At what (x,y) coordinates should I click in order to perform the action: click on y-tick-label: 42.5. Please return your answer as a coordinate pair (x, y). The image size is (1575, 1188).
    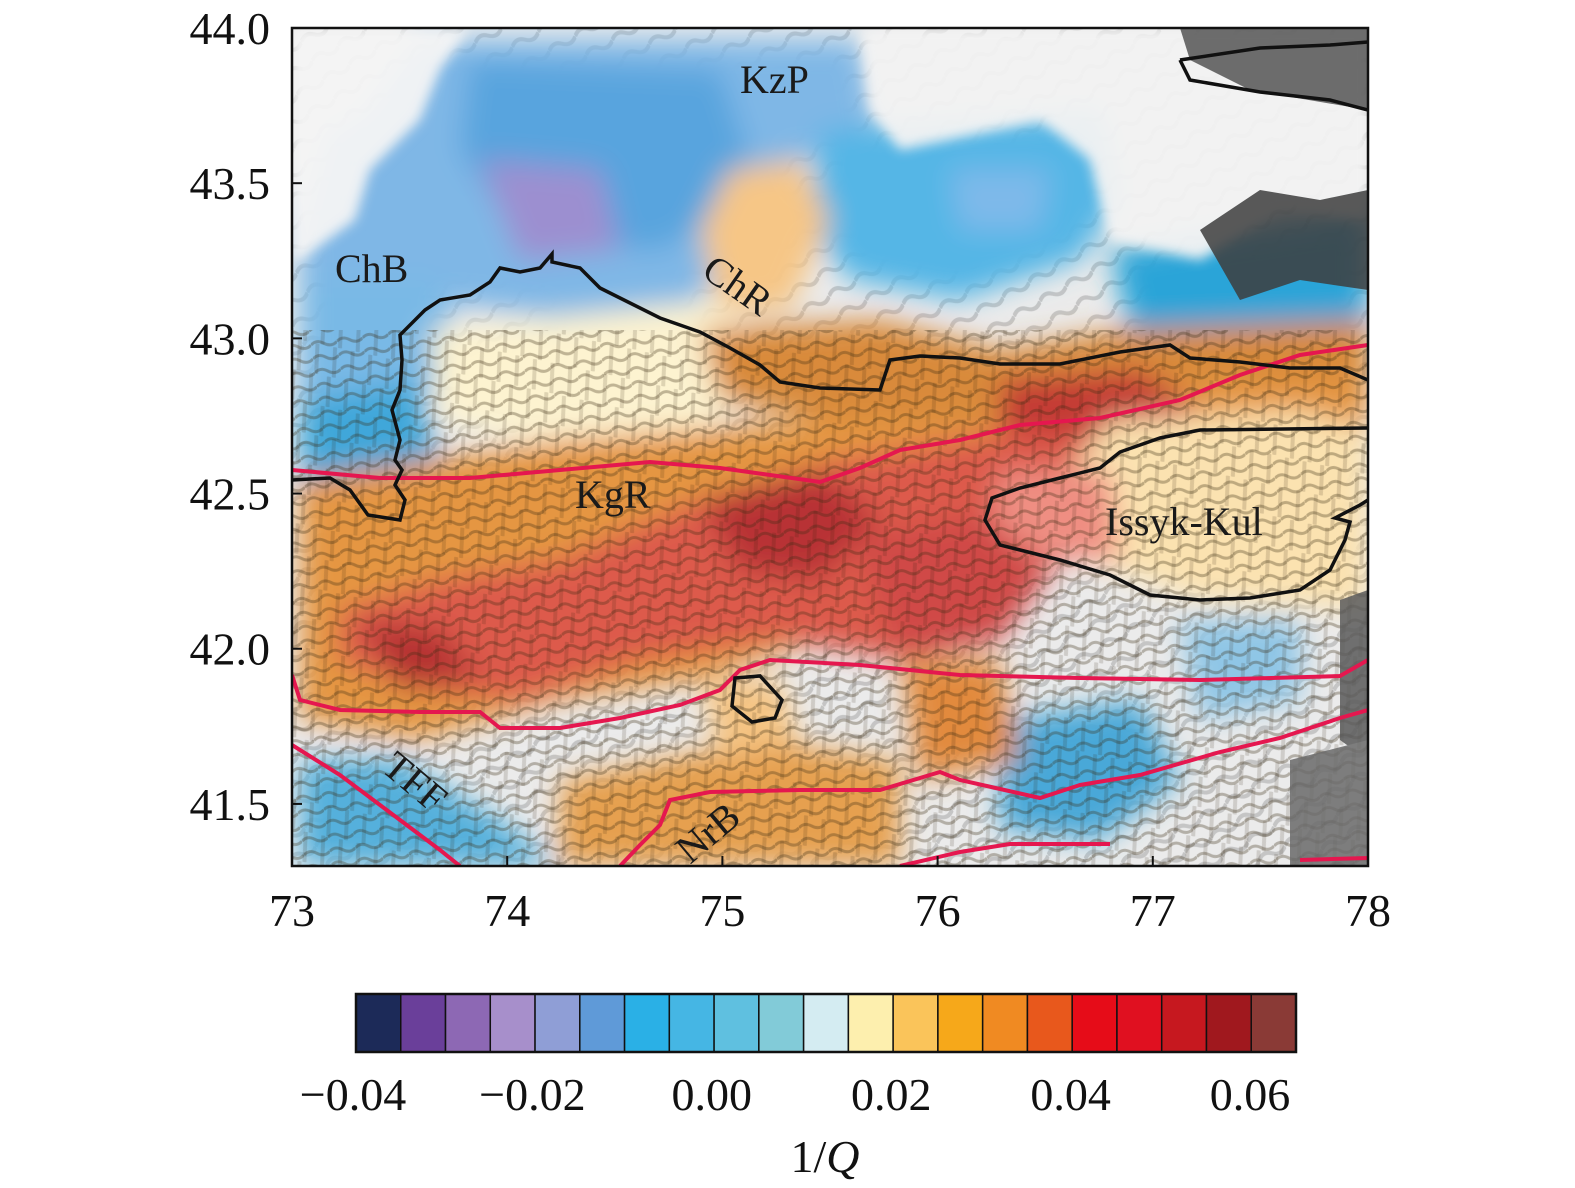
    Looking at the image, I should click on (230, 494).